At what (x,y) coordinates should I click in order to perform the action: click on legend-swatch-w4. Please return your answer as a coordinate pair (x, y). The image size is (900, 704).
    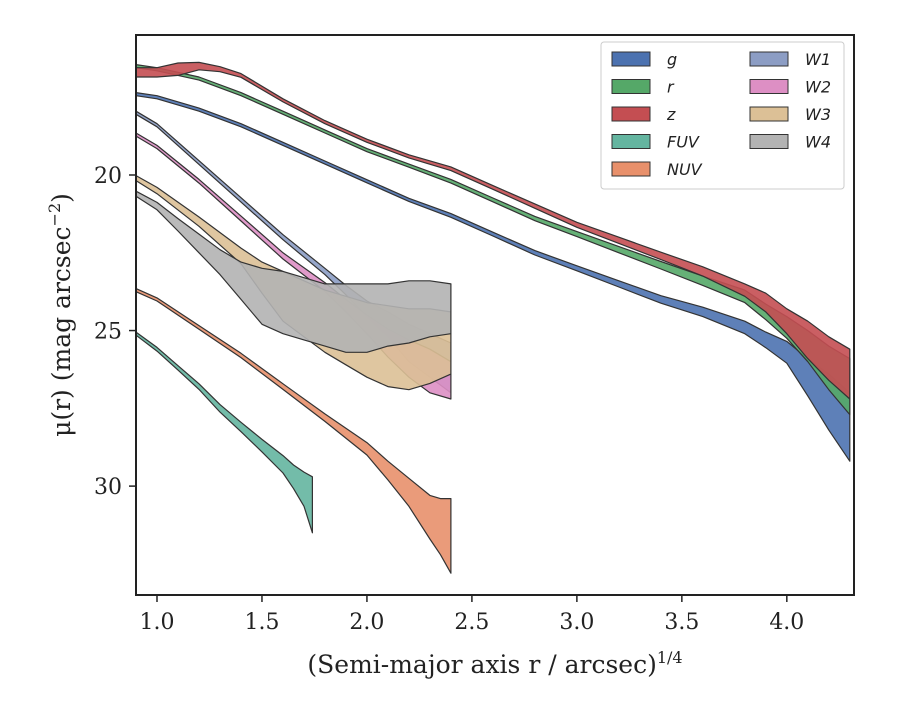
    Looking at the image, I should click on (769, 141).